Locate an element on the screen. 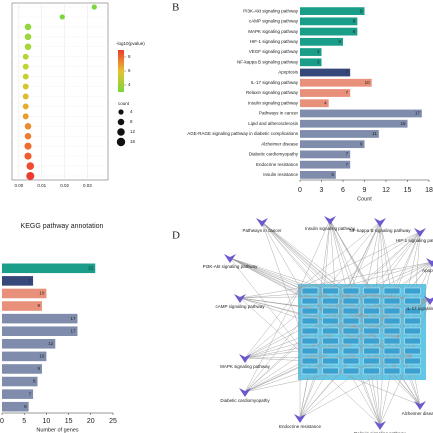  legend-label: 8 is located at coordinates (131, 121).